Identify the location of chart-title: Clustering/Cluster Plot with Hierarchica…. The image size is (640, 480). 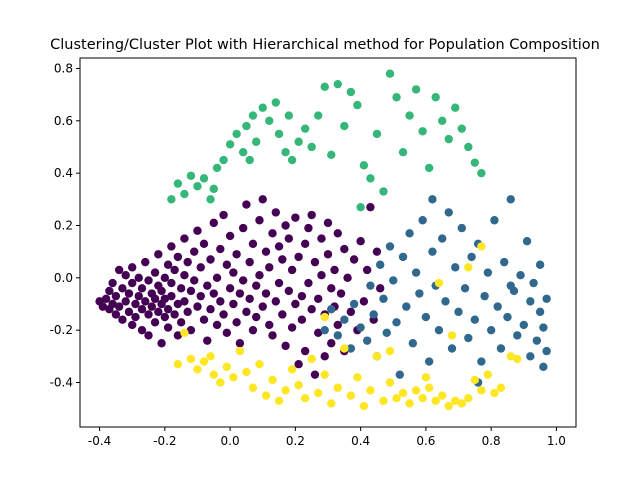
(325, 45).